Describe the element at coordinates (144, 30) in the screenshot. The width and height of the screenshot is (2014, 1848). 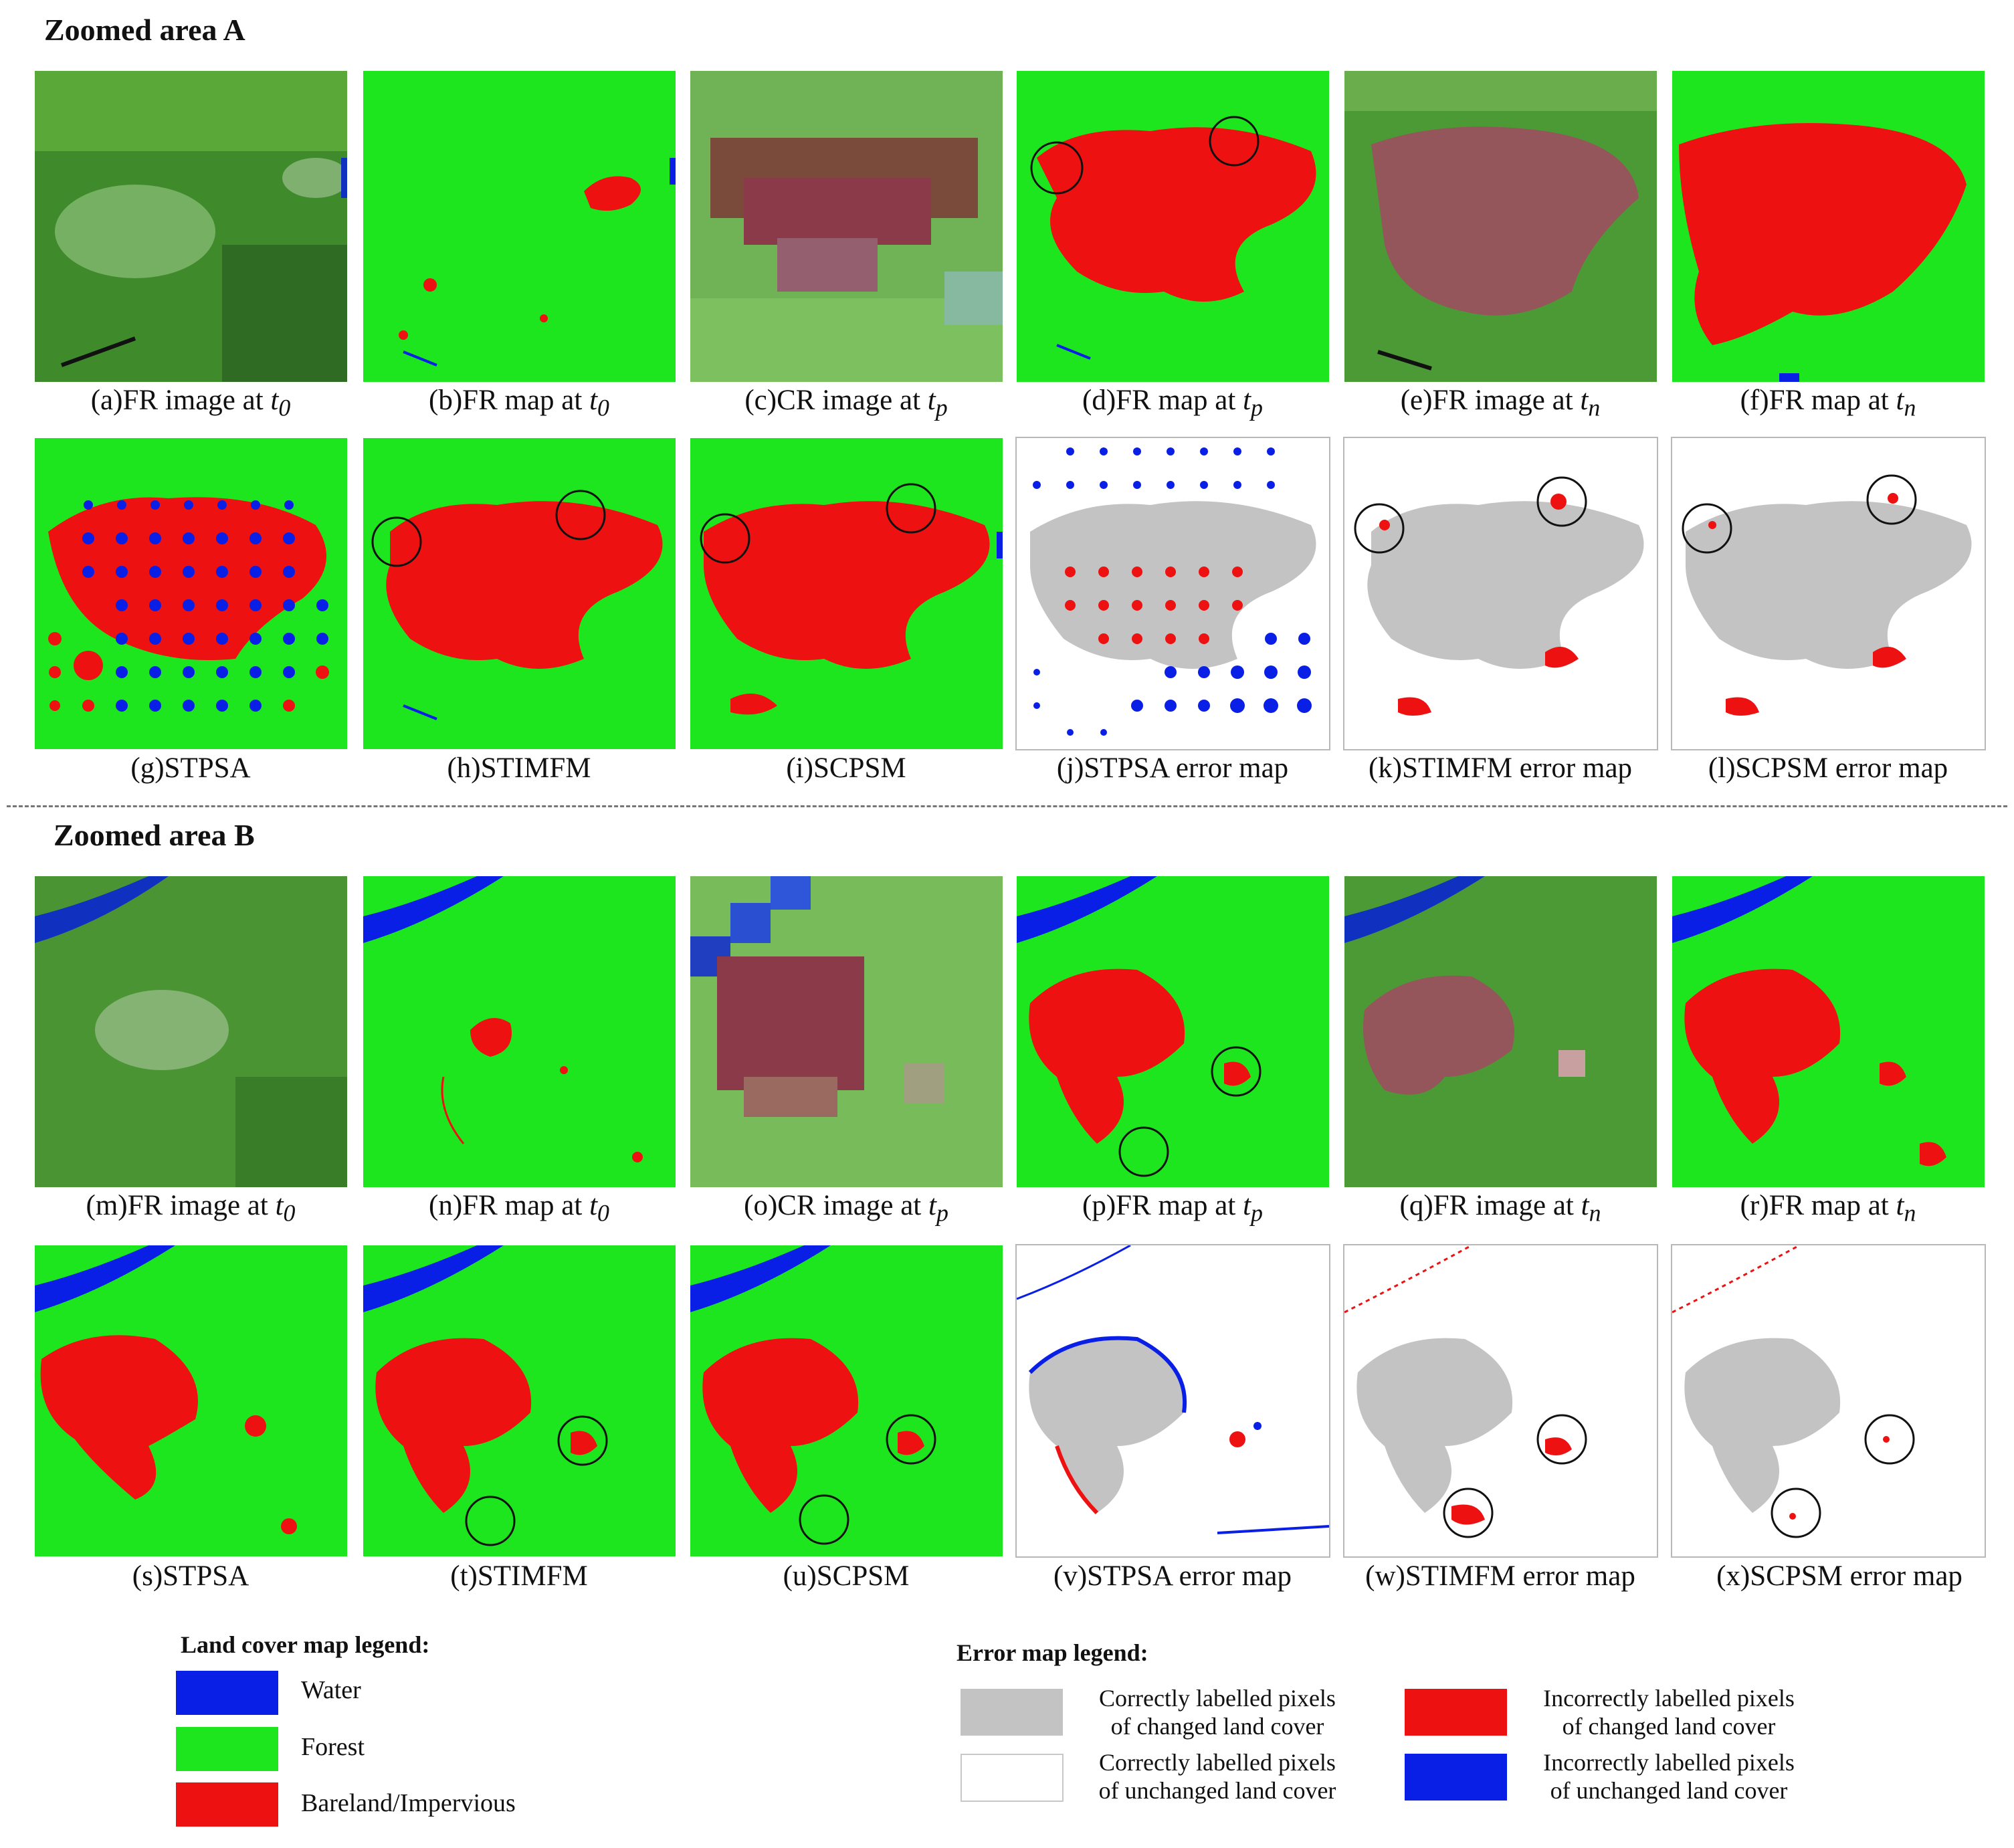
I see `section-title-a: Zoomed area A` at that location.